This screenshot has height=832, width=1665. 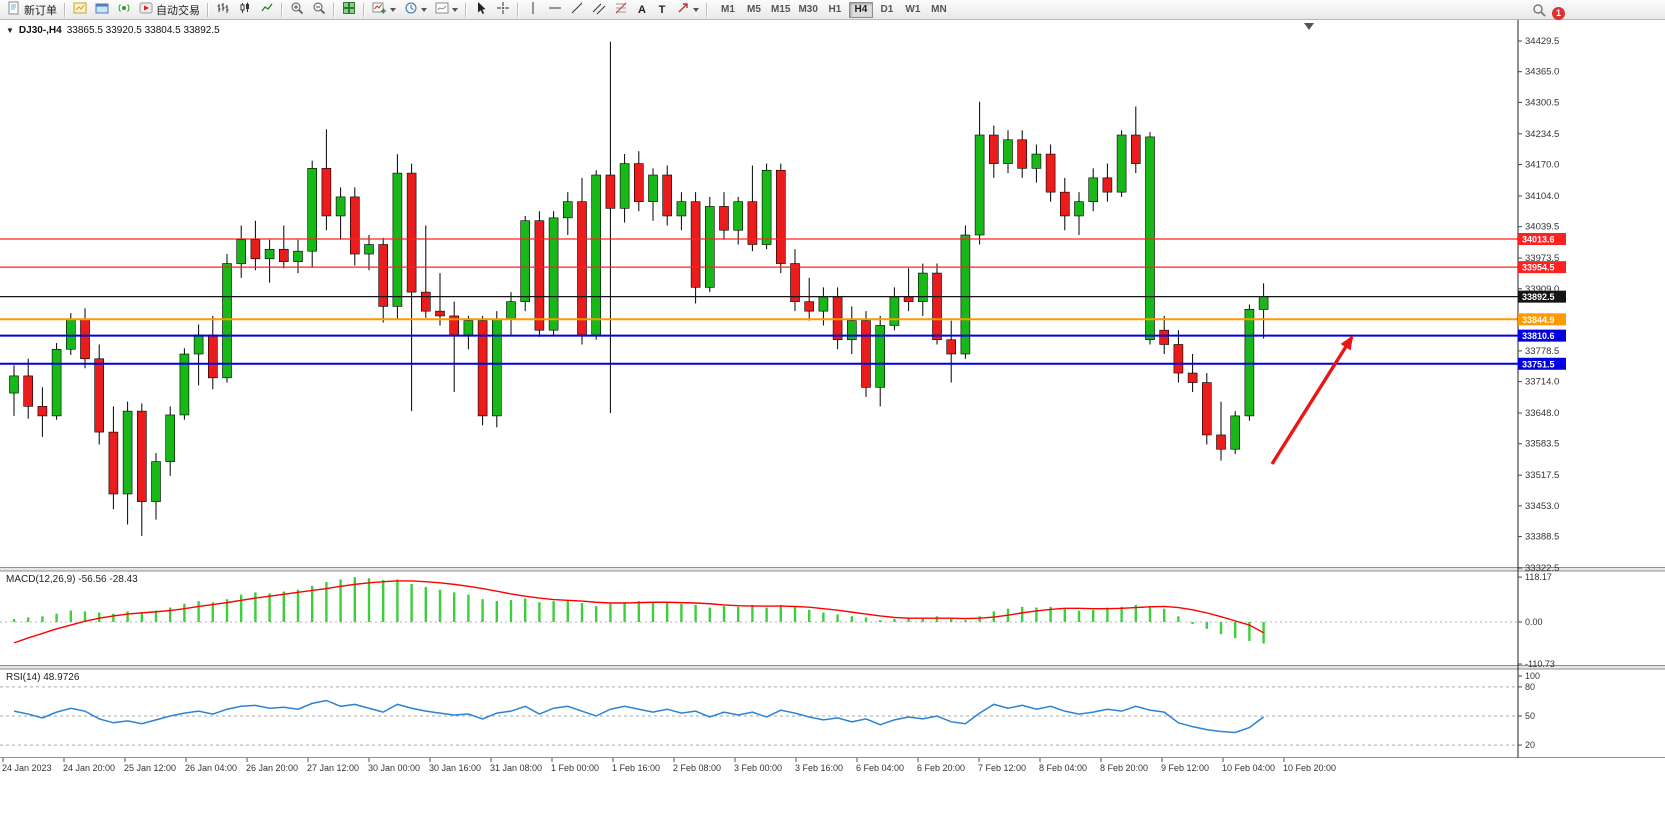 I want to click on price-tick-label: 34365.0, so click(x=1542, y=72).